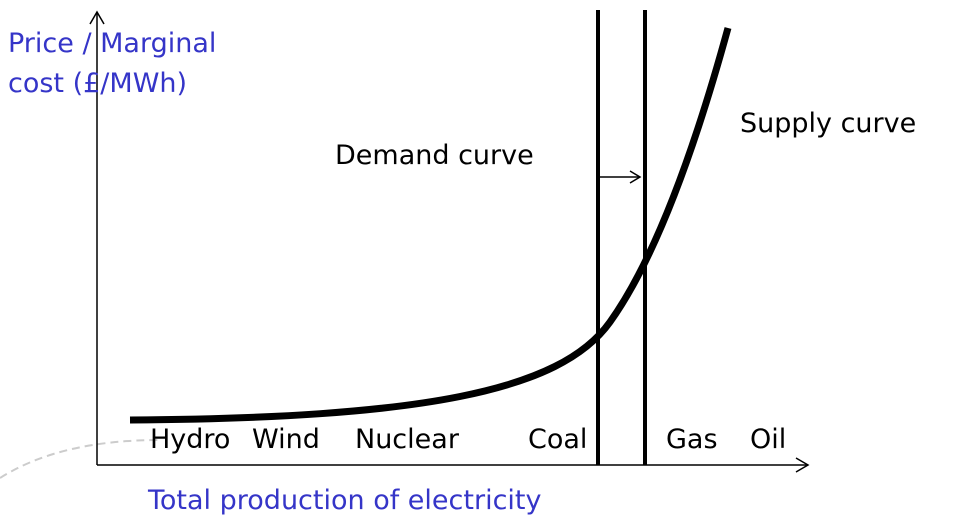 The width and height of the screenshot is (965, 517). Describe the element at coordinates (434, 155) in the screenshot. I see `demand-label: Demand curve` at that location.